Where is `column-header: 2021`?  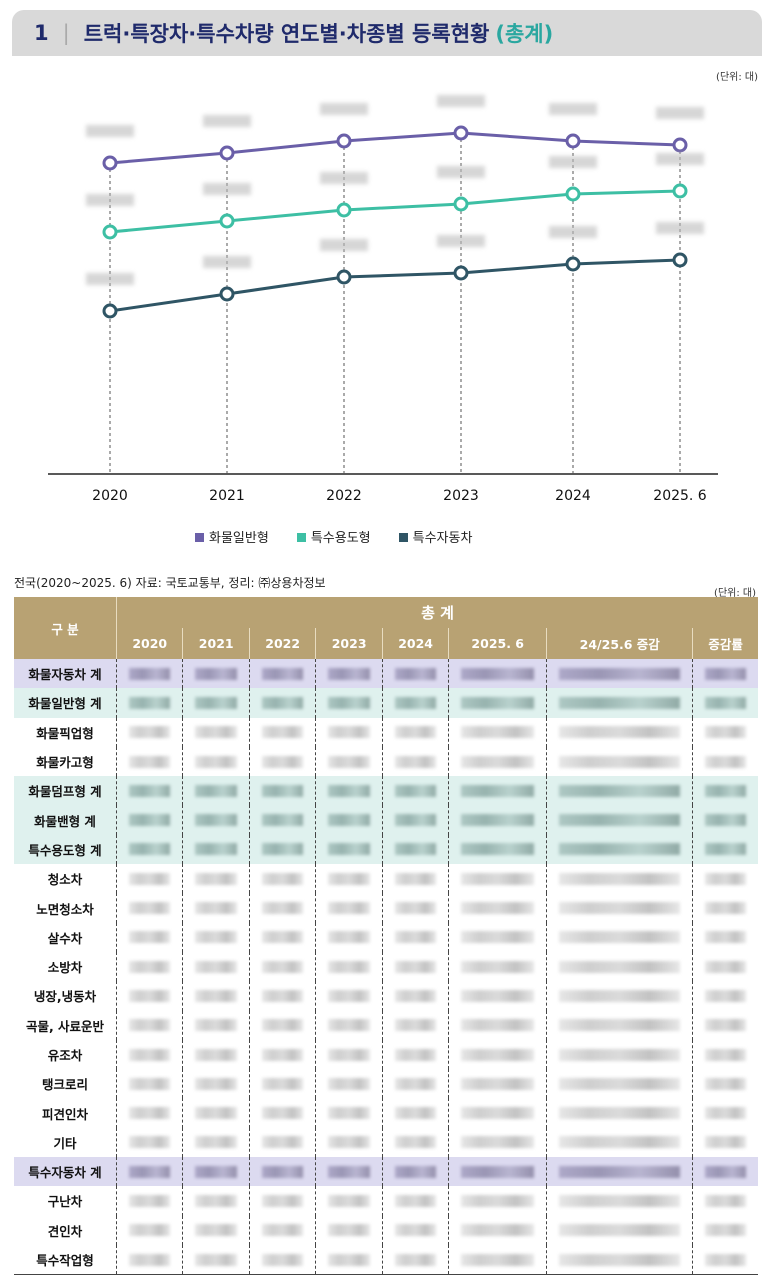
column-header: 2021 is located at coordinates (216, 643).